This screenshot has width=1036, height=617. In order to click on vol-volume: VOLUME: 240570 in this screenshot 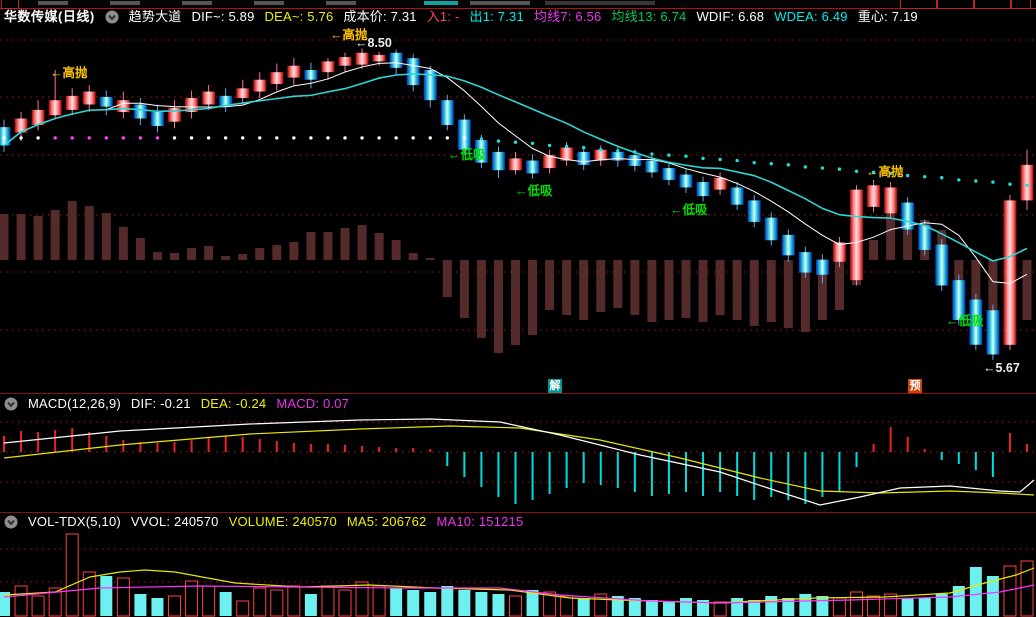, I will do `click(282, 521)`.